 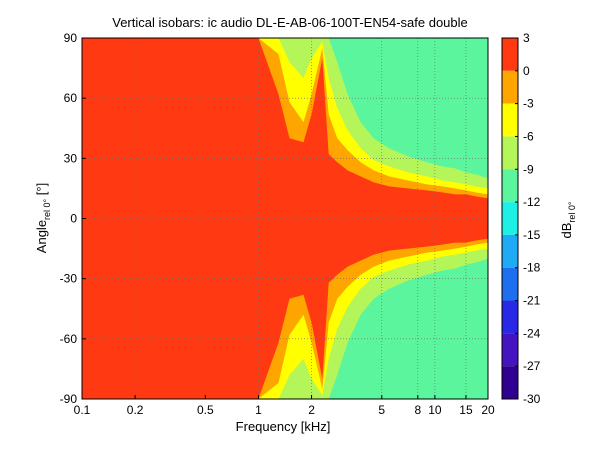 What do you see at coordinates (205, 410) in the screenshot?
I see `x-tick-label: 0.5` at bounding box center [205, 410].